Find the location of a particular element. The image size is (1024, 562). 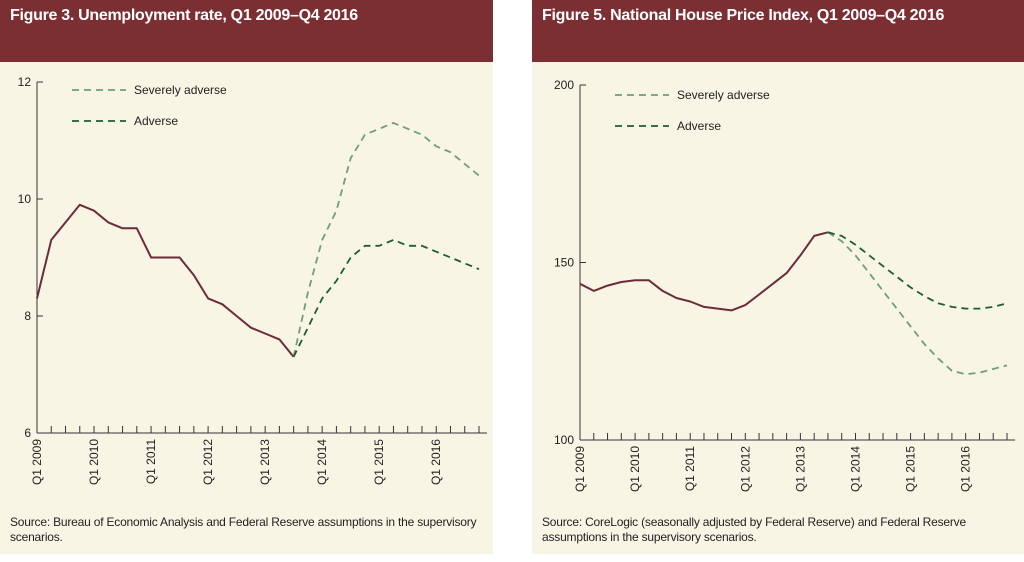

y-tick-label: 100 is located at coordinates (564, 440).